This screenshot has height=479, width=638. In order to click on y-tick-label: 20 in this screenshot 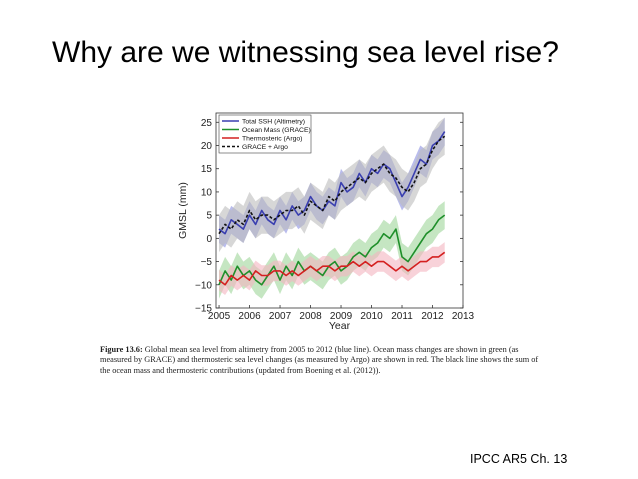, I will do `click(207, 146)`.